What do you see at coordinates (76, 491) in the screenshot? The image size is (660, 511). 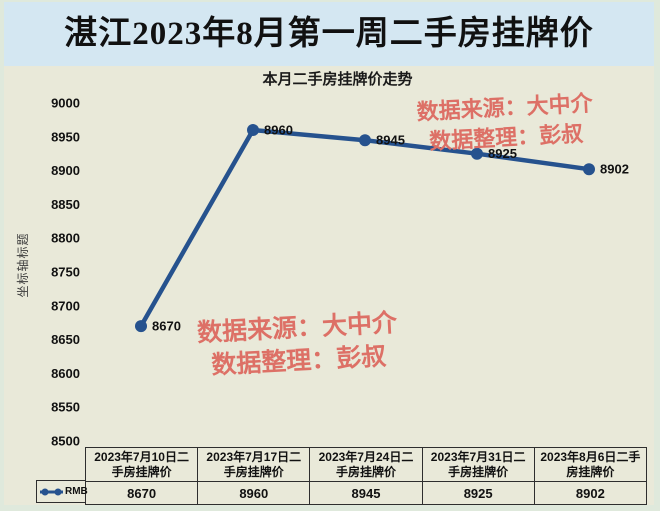 I see `legend-series-label: RMB` at bounding box center [76, 491].